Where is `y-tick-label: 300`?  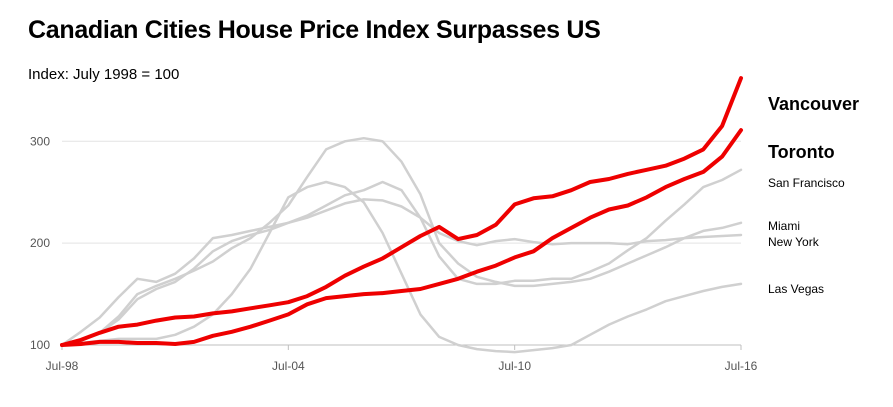
y-tick-label: 300 is located at coordinates (40, 141).